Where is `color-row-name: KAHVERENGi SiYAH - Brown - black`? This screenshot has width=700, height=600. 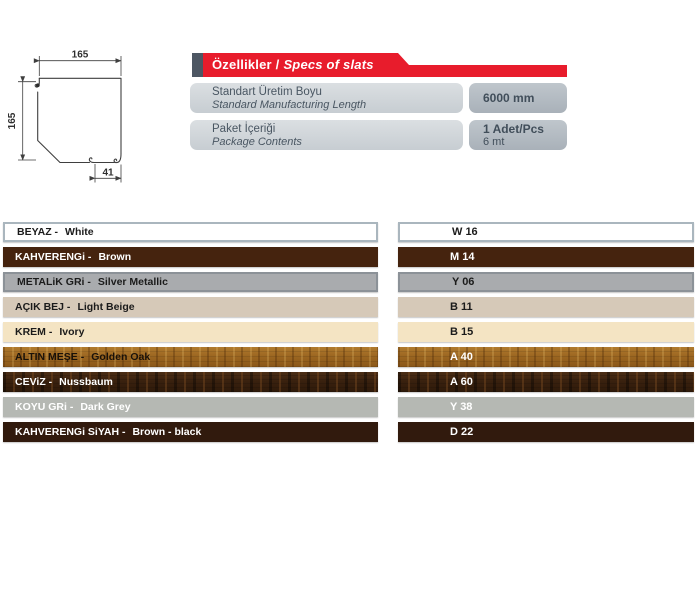 color-row-name: KAHVERENGi SiYAH - Brown - black is located at coordinates (190, 432).